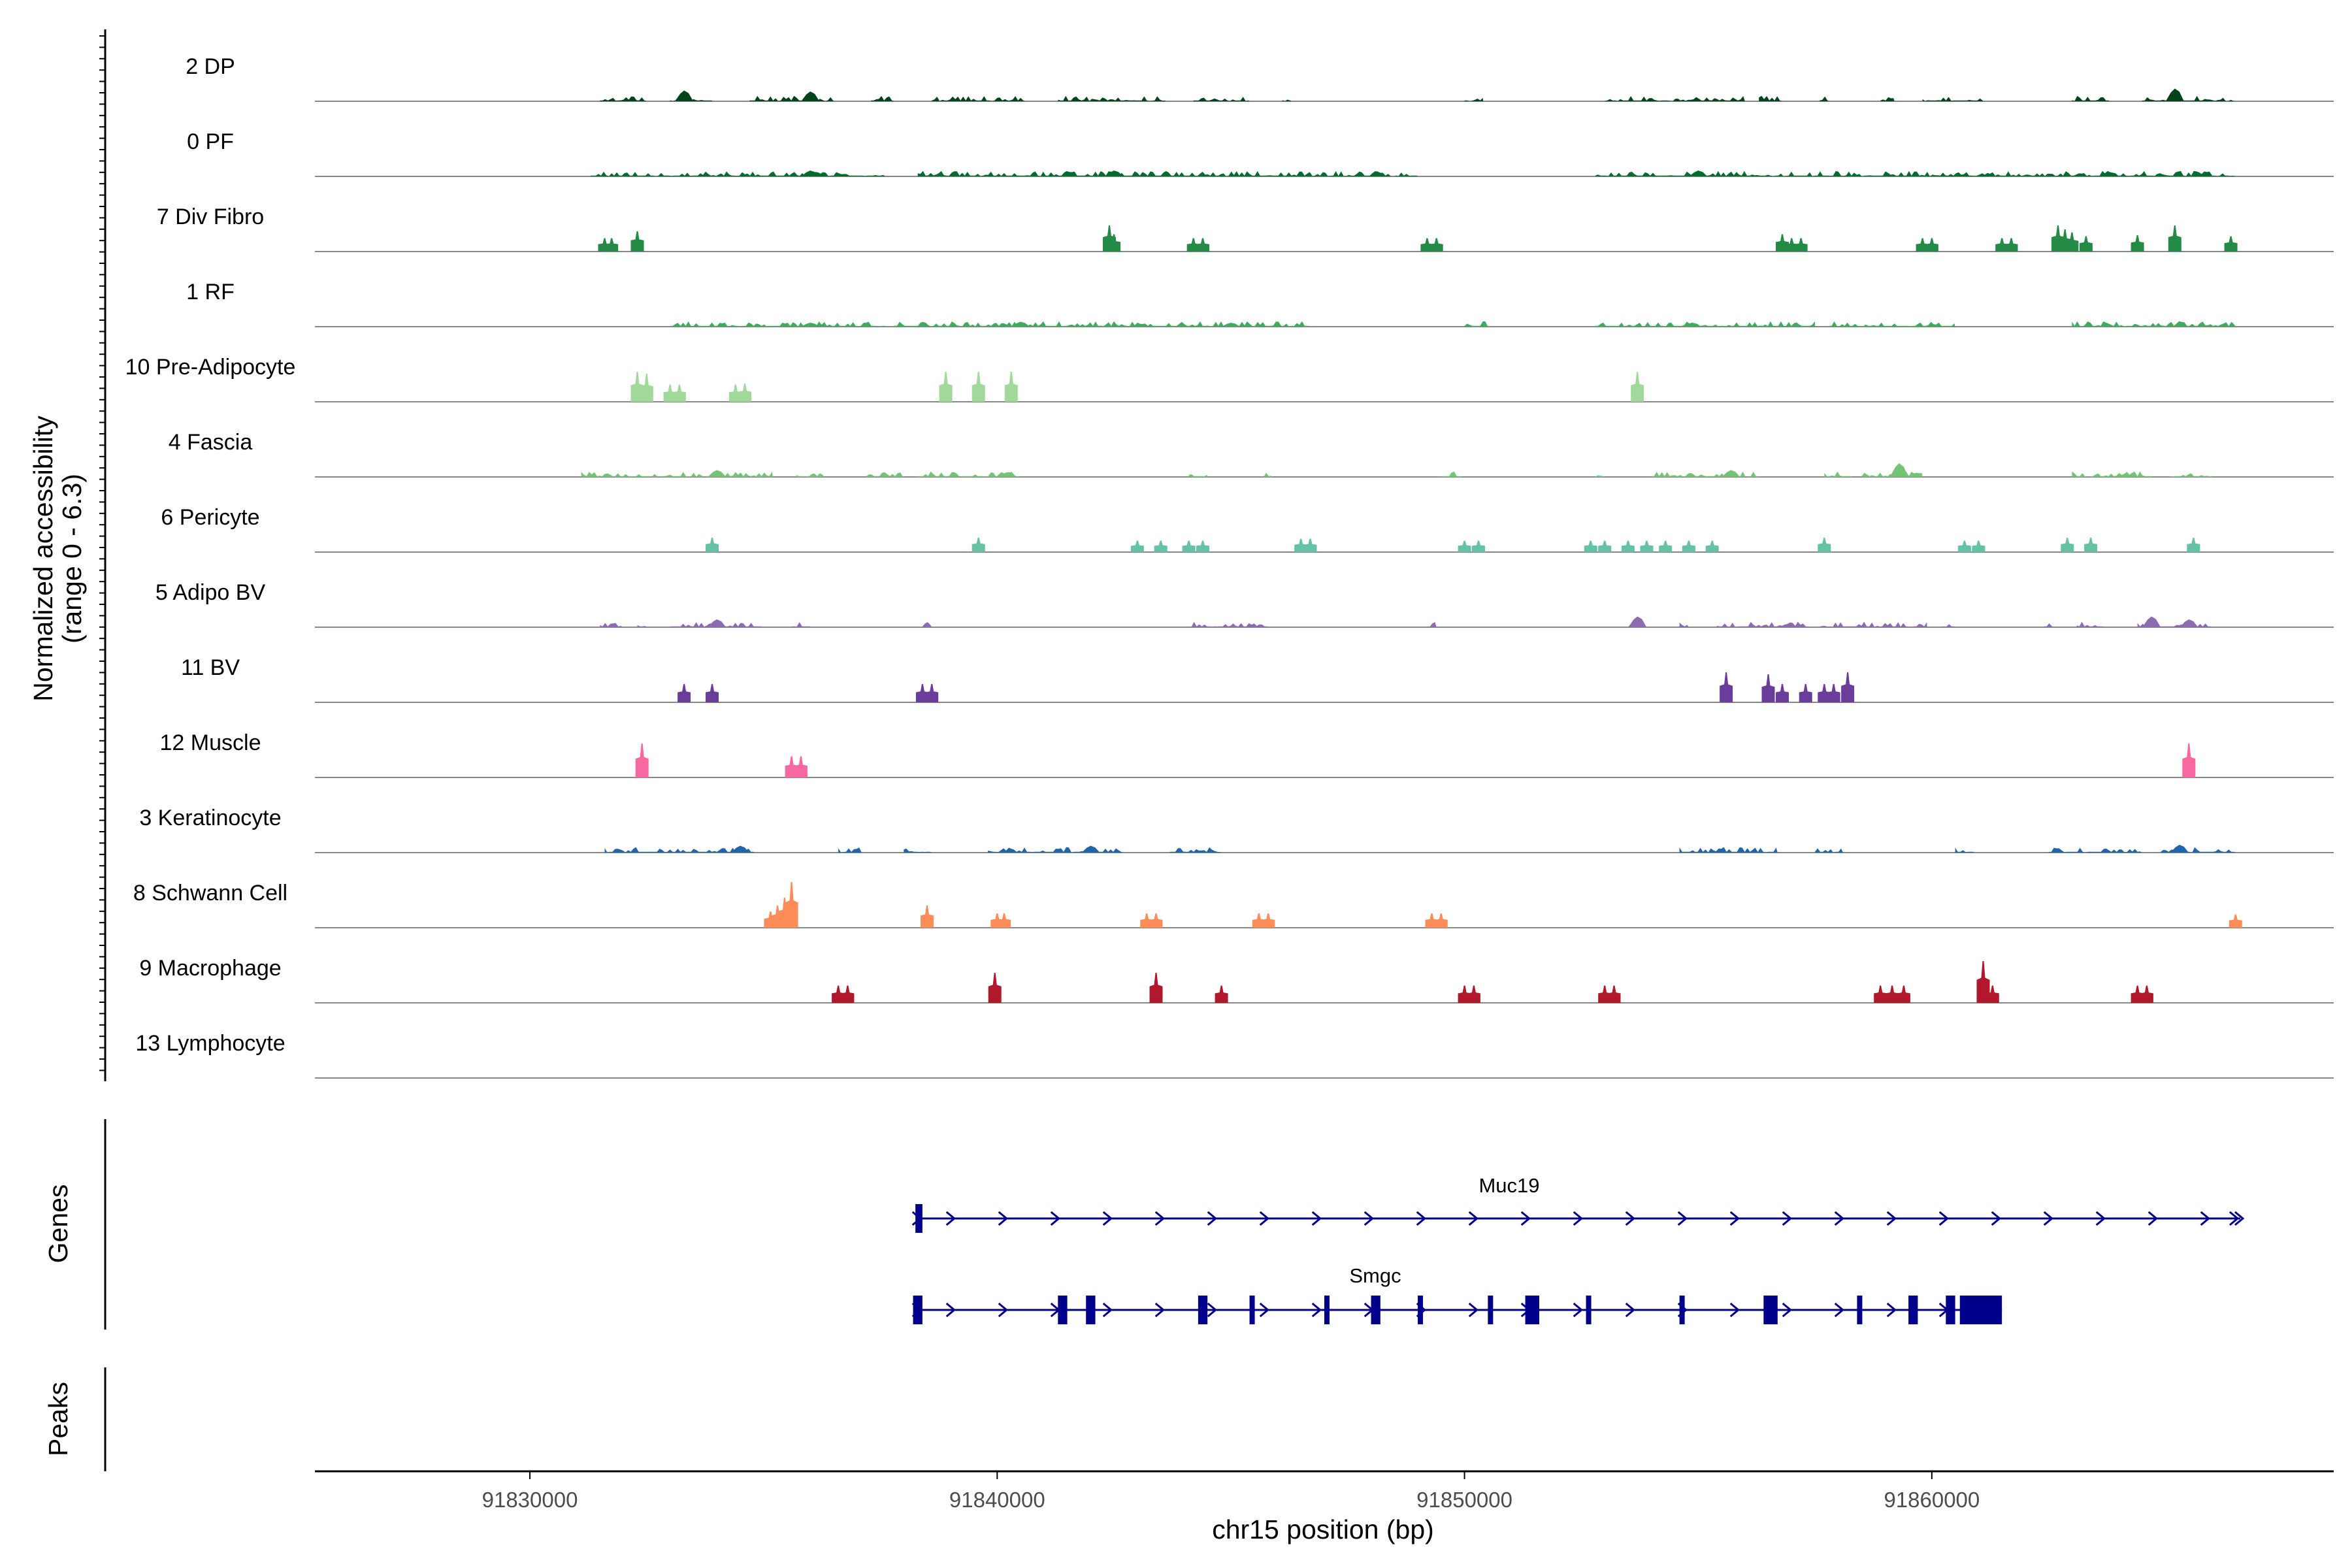 This screenshot has height=1568, width=2352. What do you see at coordinates (1236, 980) in the screenshot?
I see `track-9-macrophage: 9 Macrophage` at bounding box center [1236, 980].